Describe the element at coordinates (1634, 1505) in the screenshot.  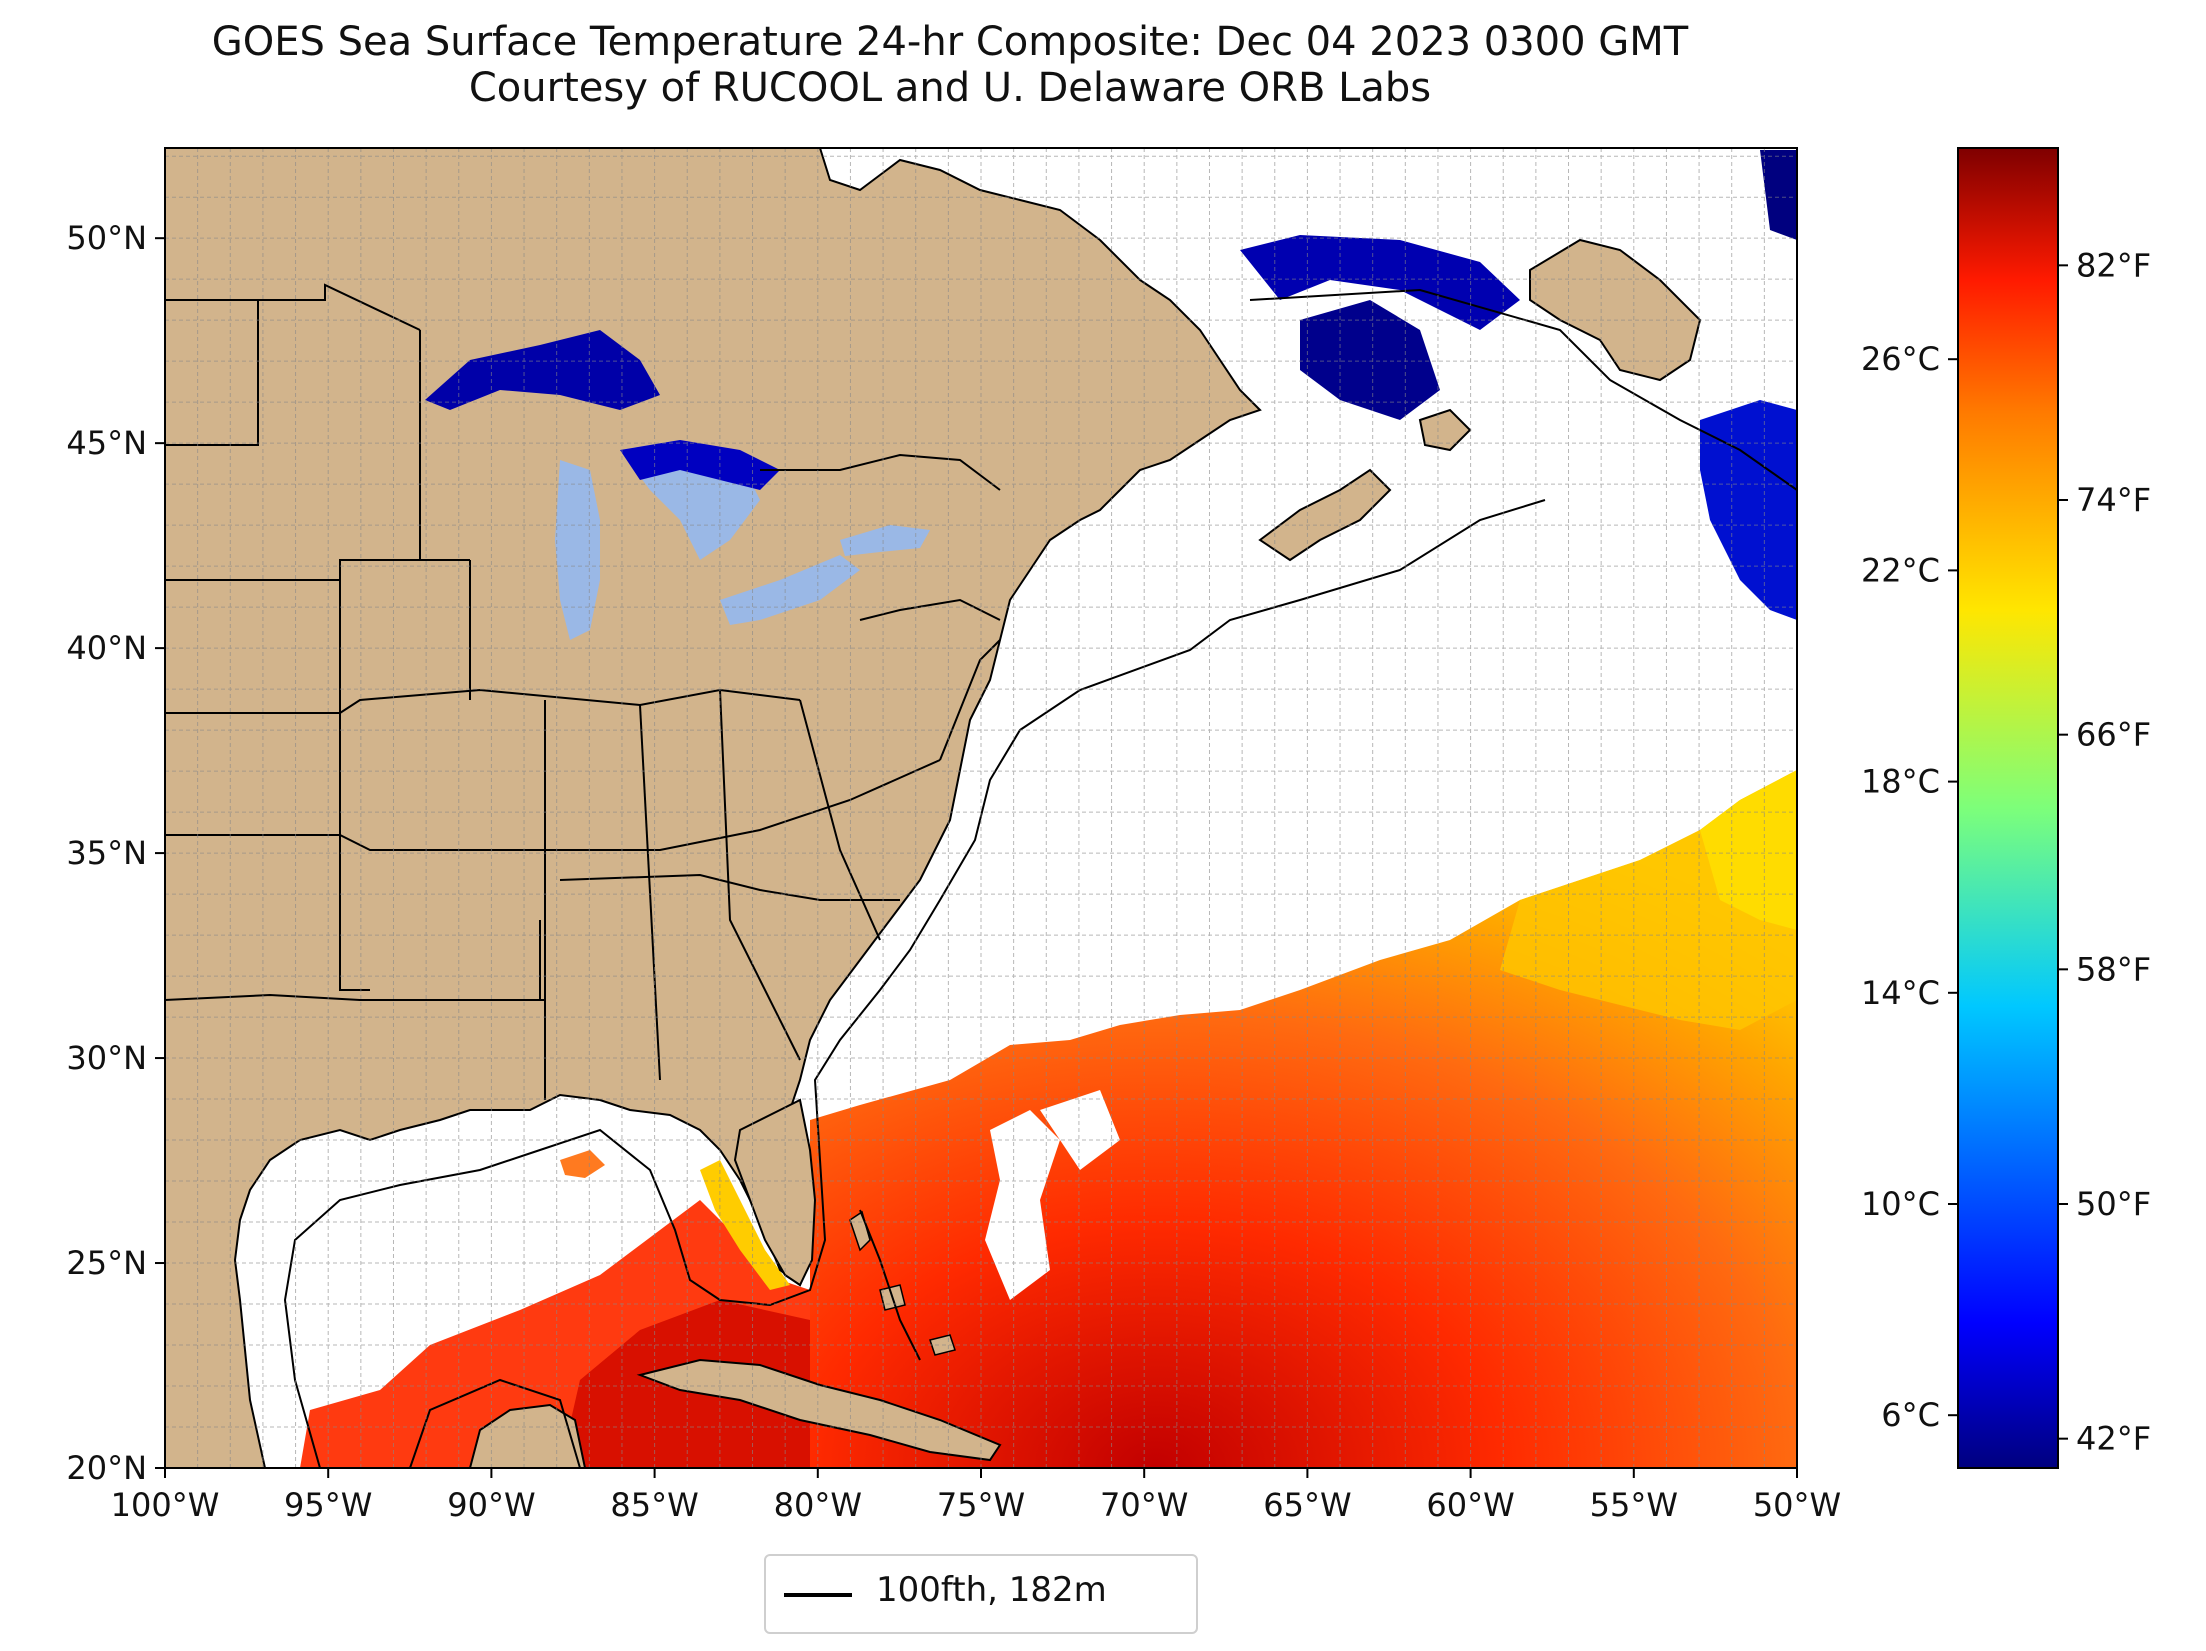
I see `x-tick-label: 55°W` at that location.